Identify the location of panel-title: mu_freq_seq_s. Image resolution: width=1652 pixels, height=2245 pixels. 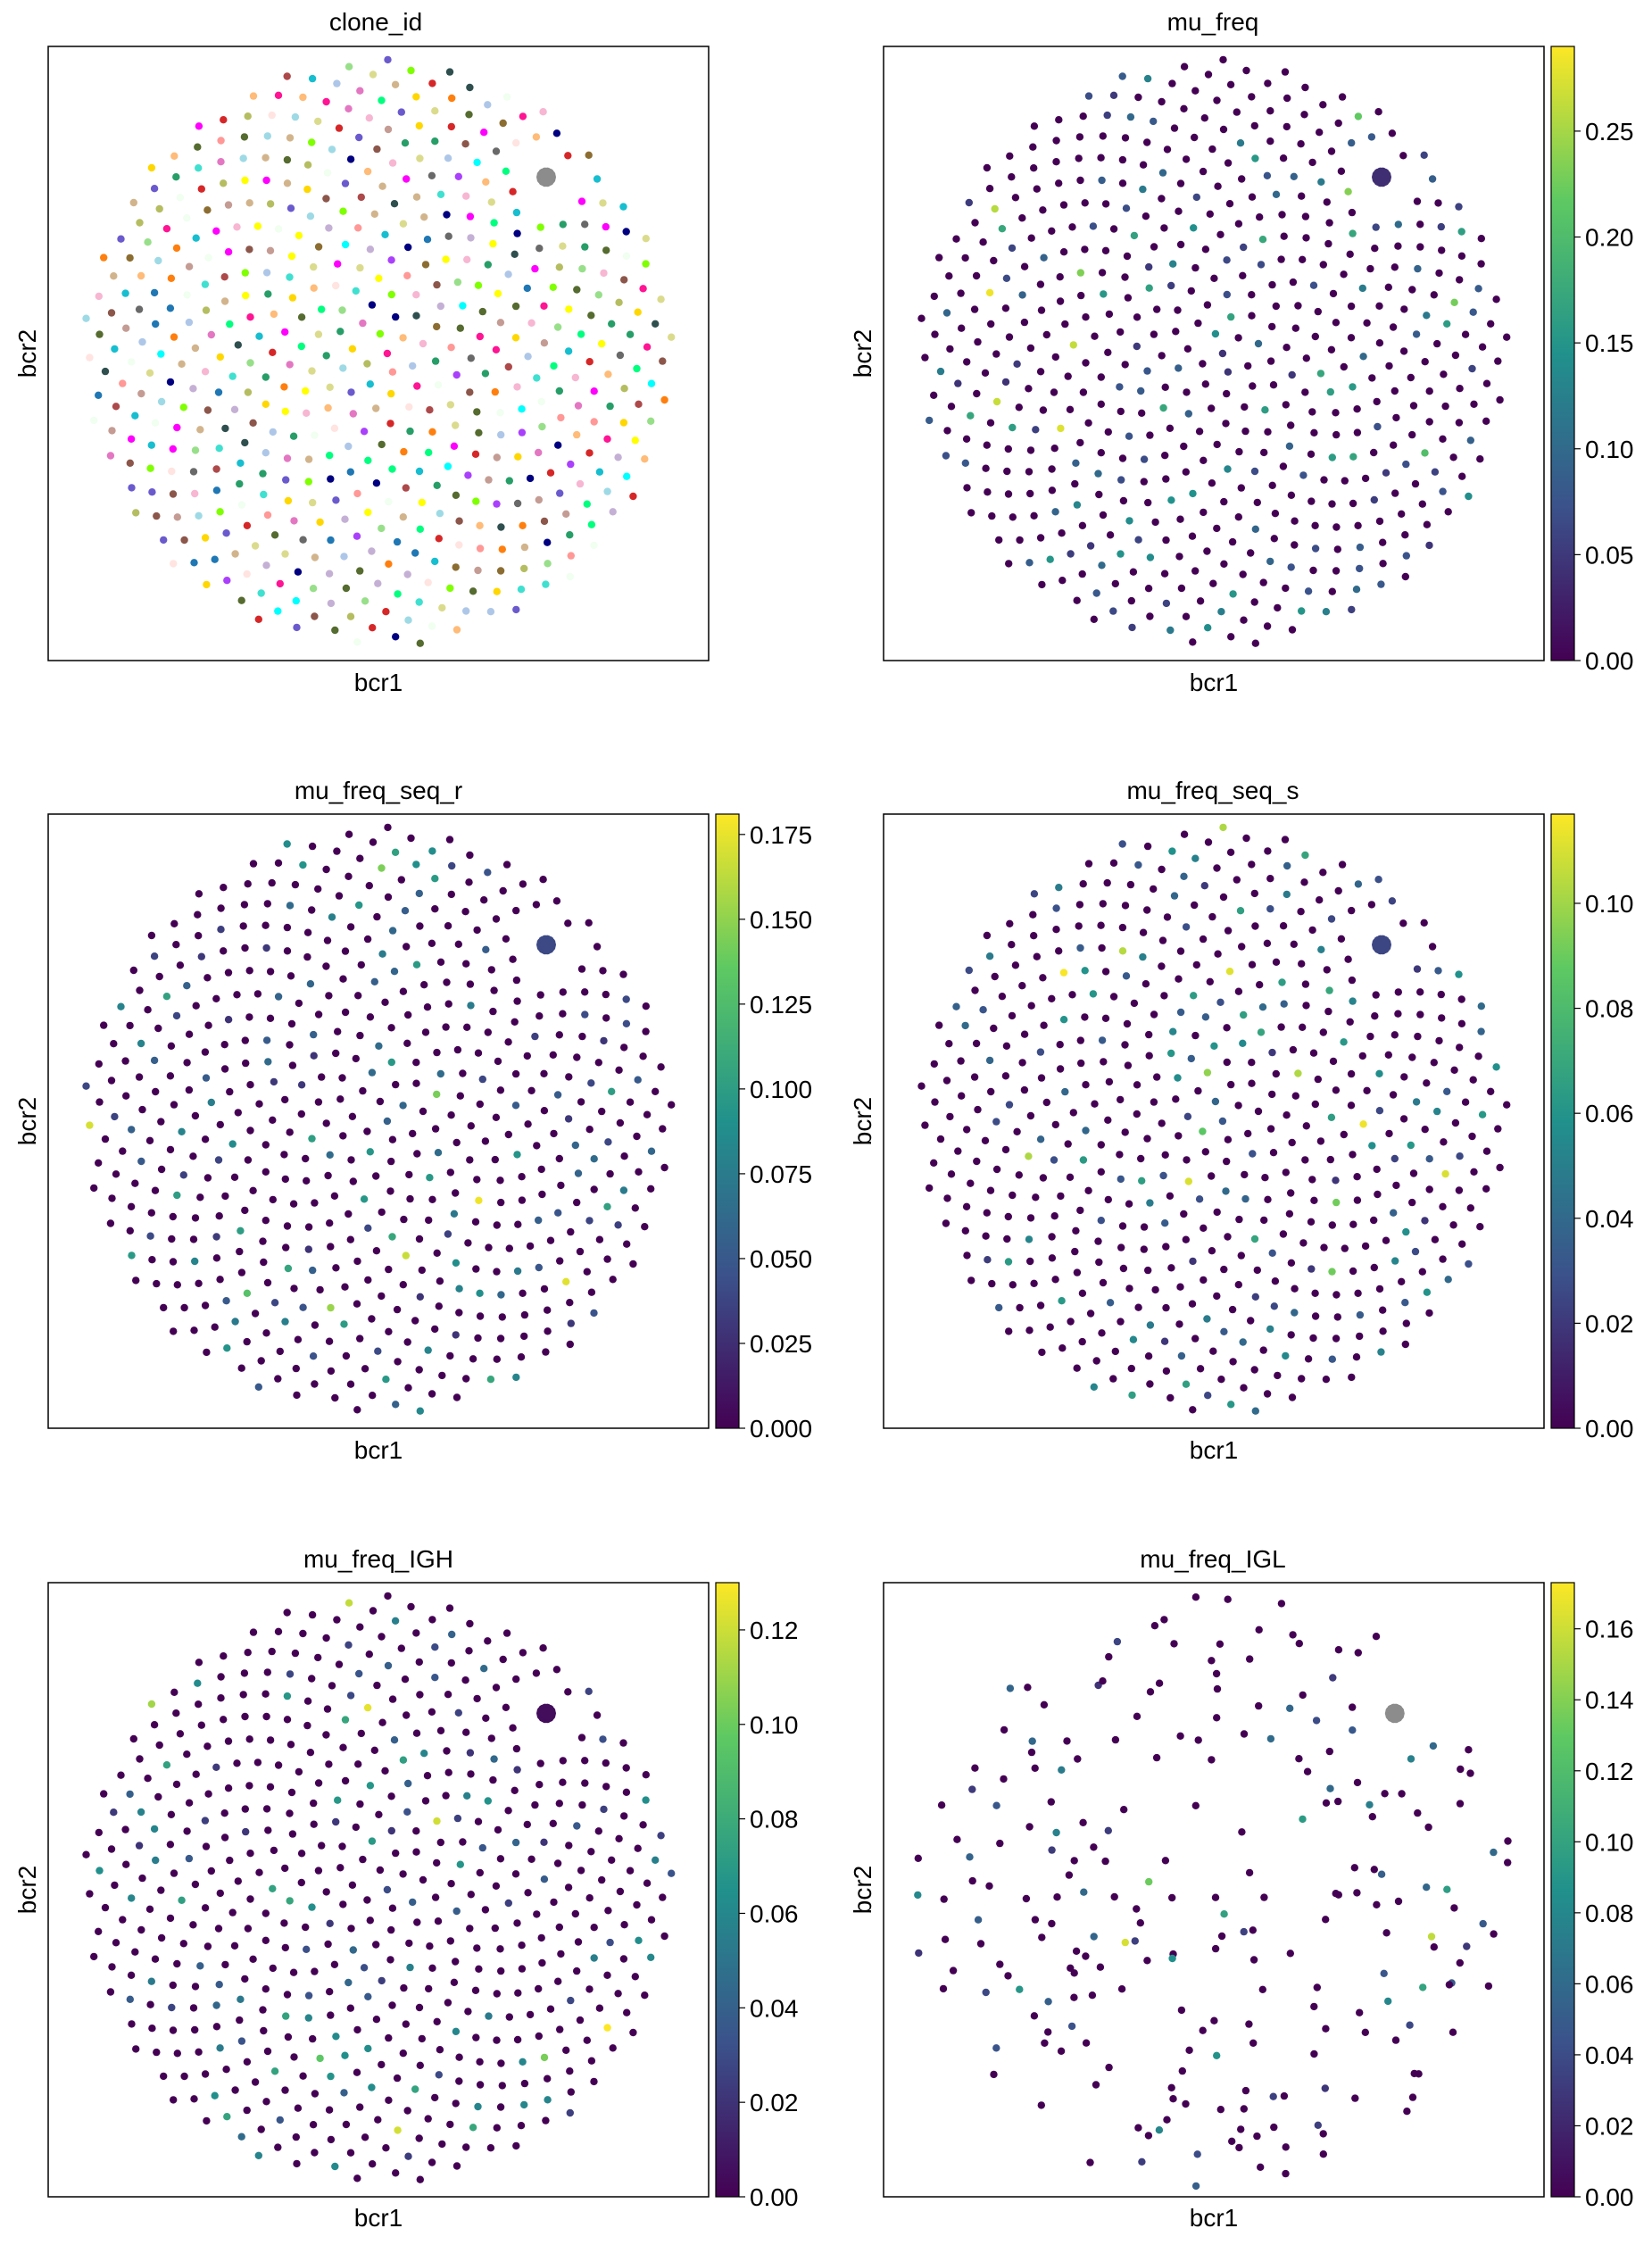
(1212, 791).